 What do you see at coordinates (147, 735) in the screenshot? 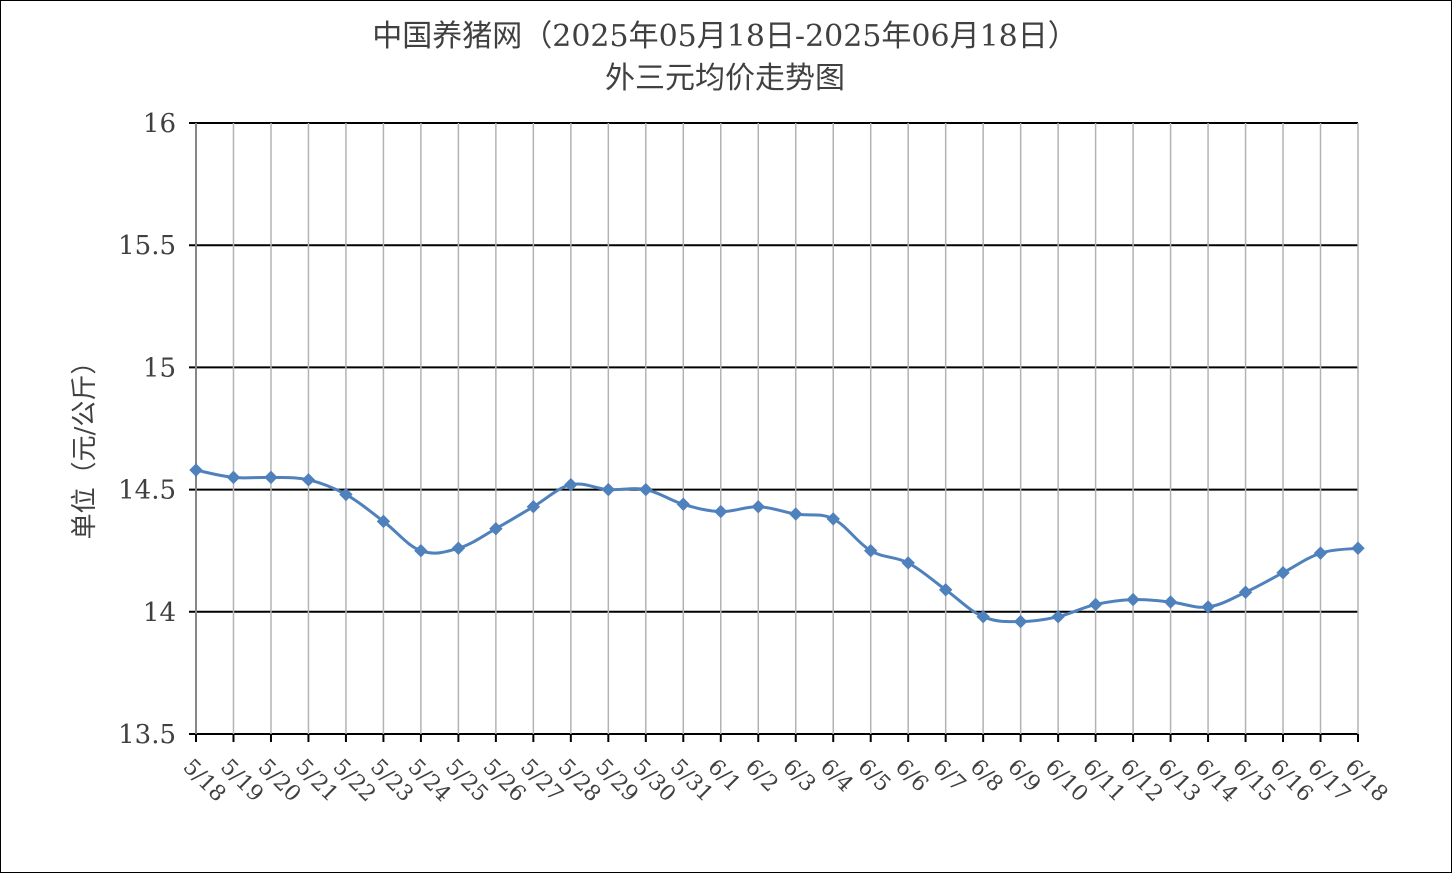
I see `y-tick-label: 13.5` at bounding box center [147, 735].